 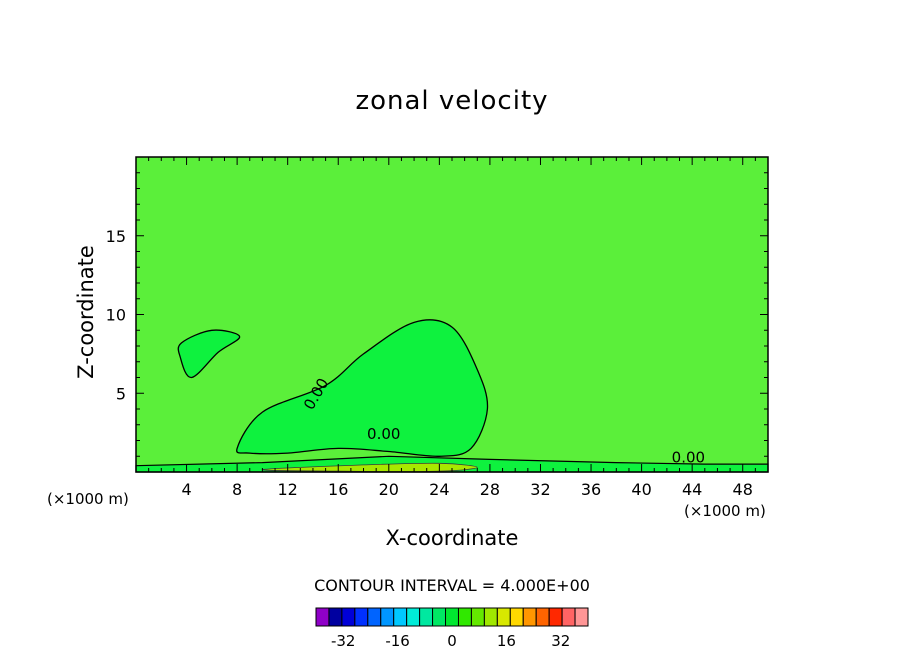 I want to click on contour-region-upper-left-blob, so click(x=209, y=354).